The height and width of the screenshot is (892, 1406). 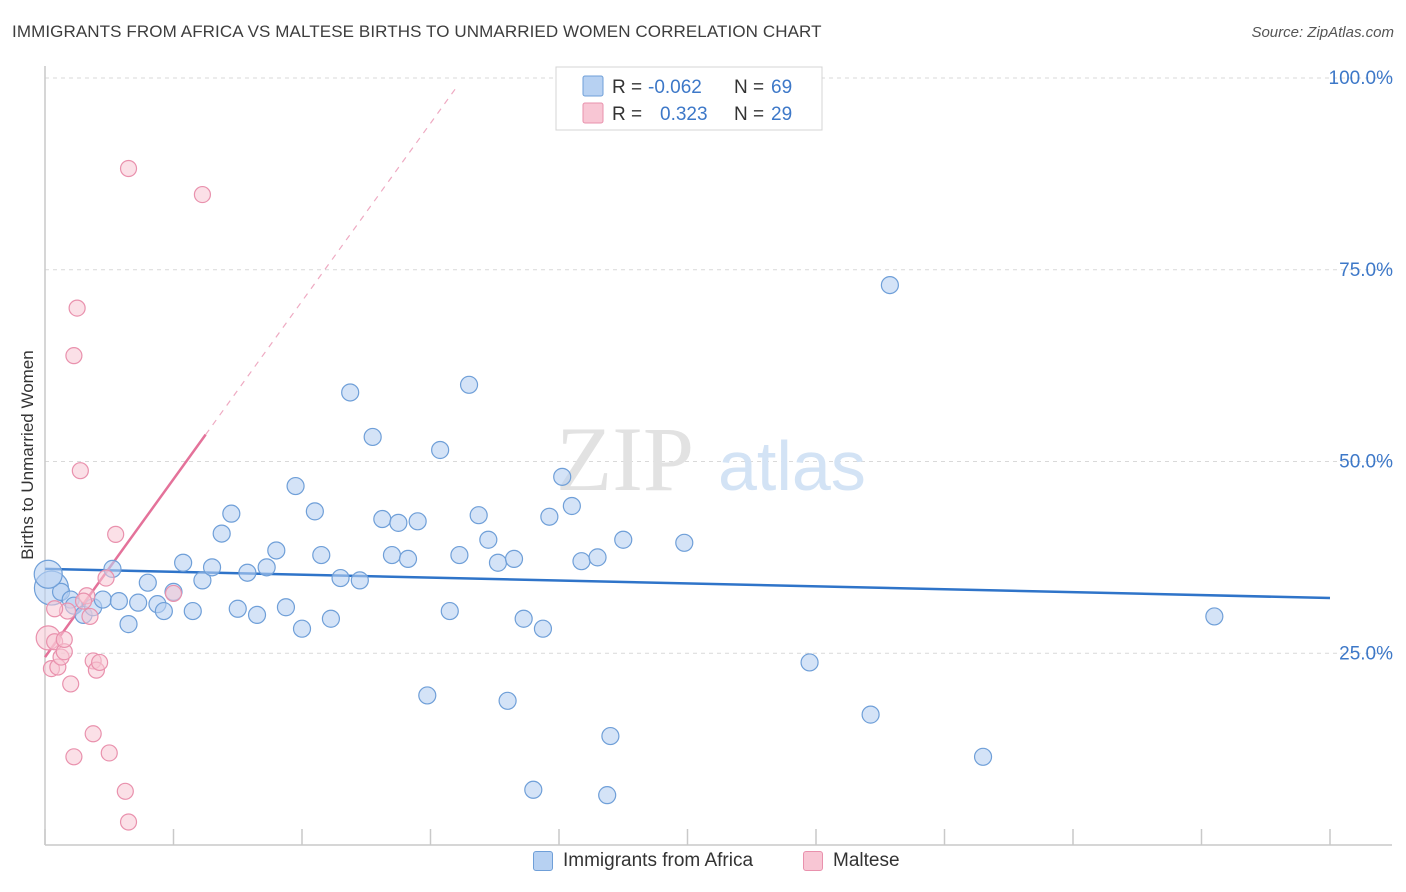 What do you see at coordinates (684, 114) in the screenshot?
I see `legend-r-value-maltese: 0.323` at bounding box center [684, 114].